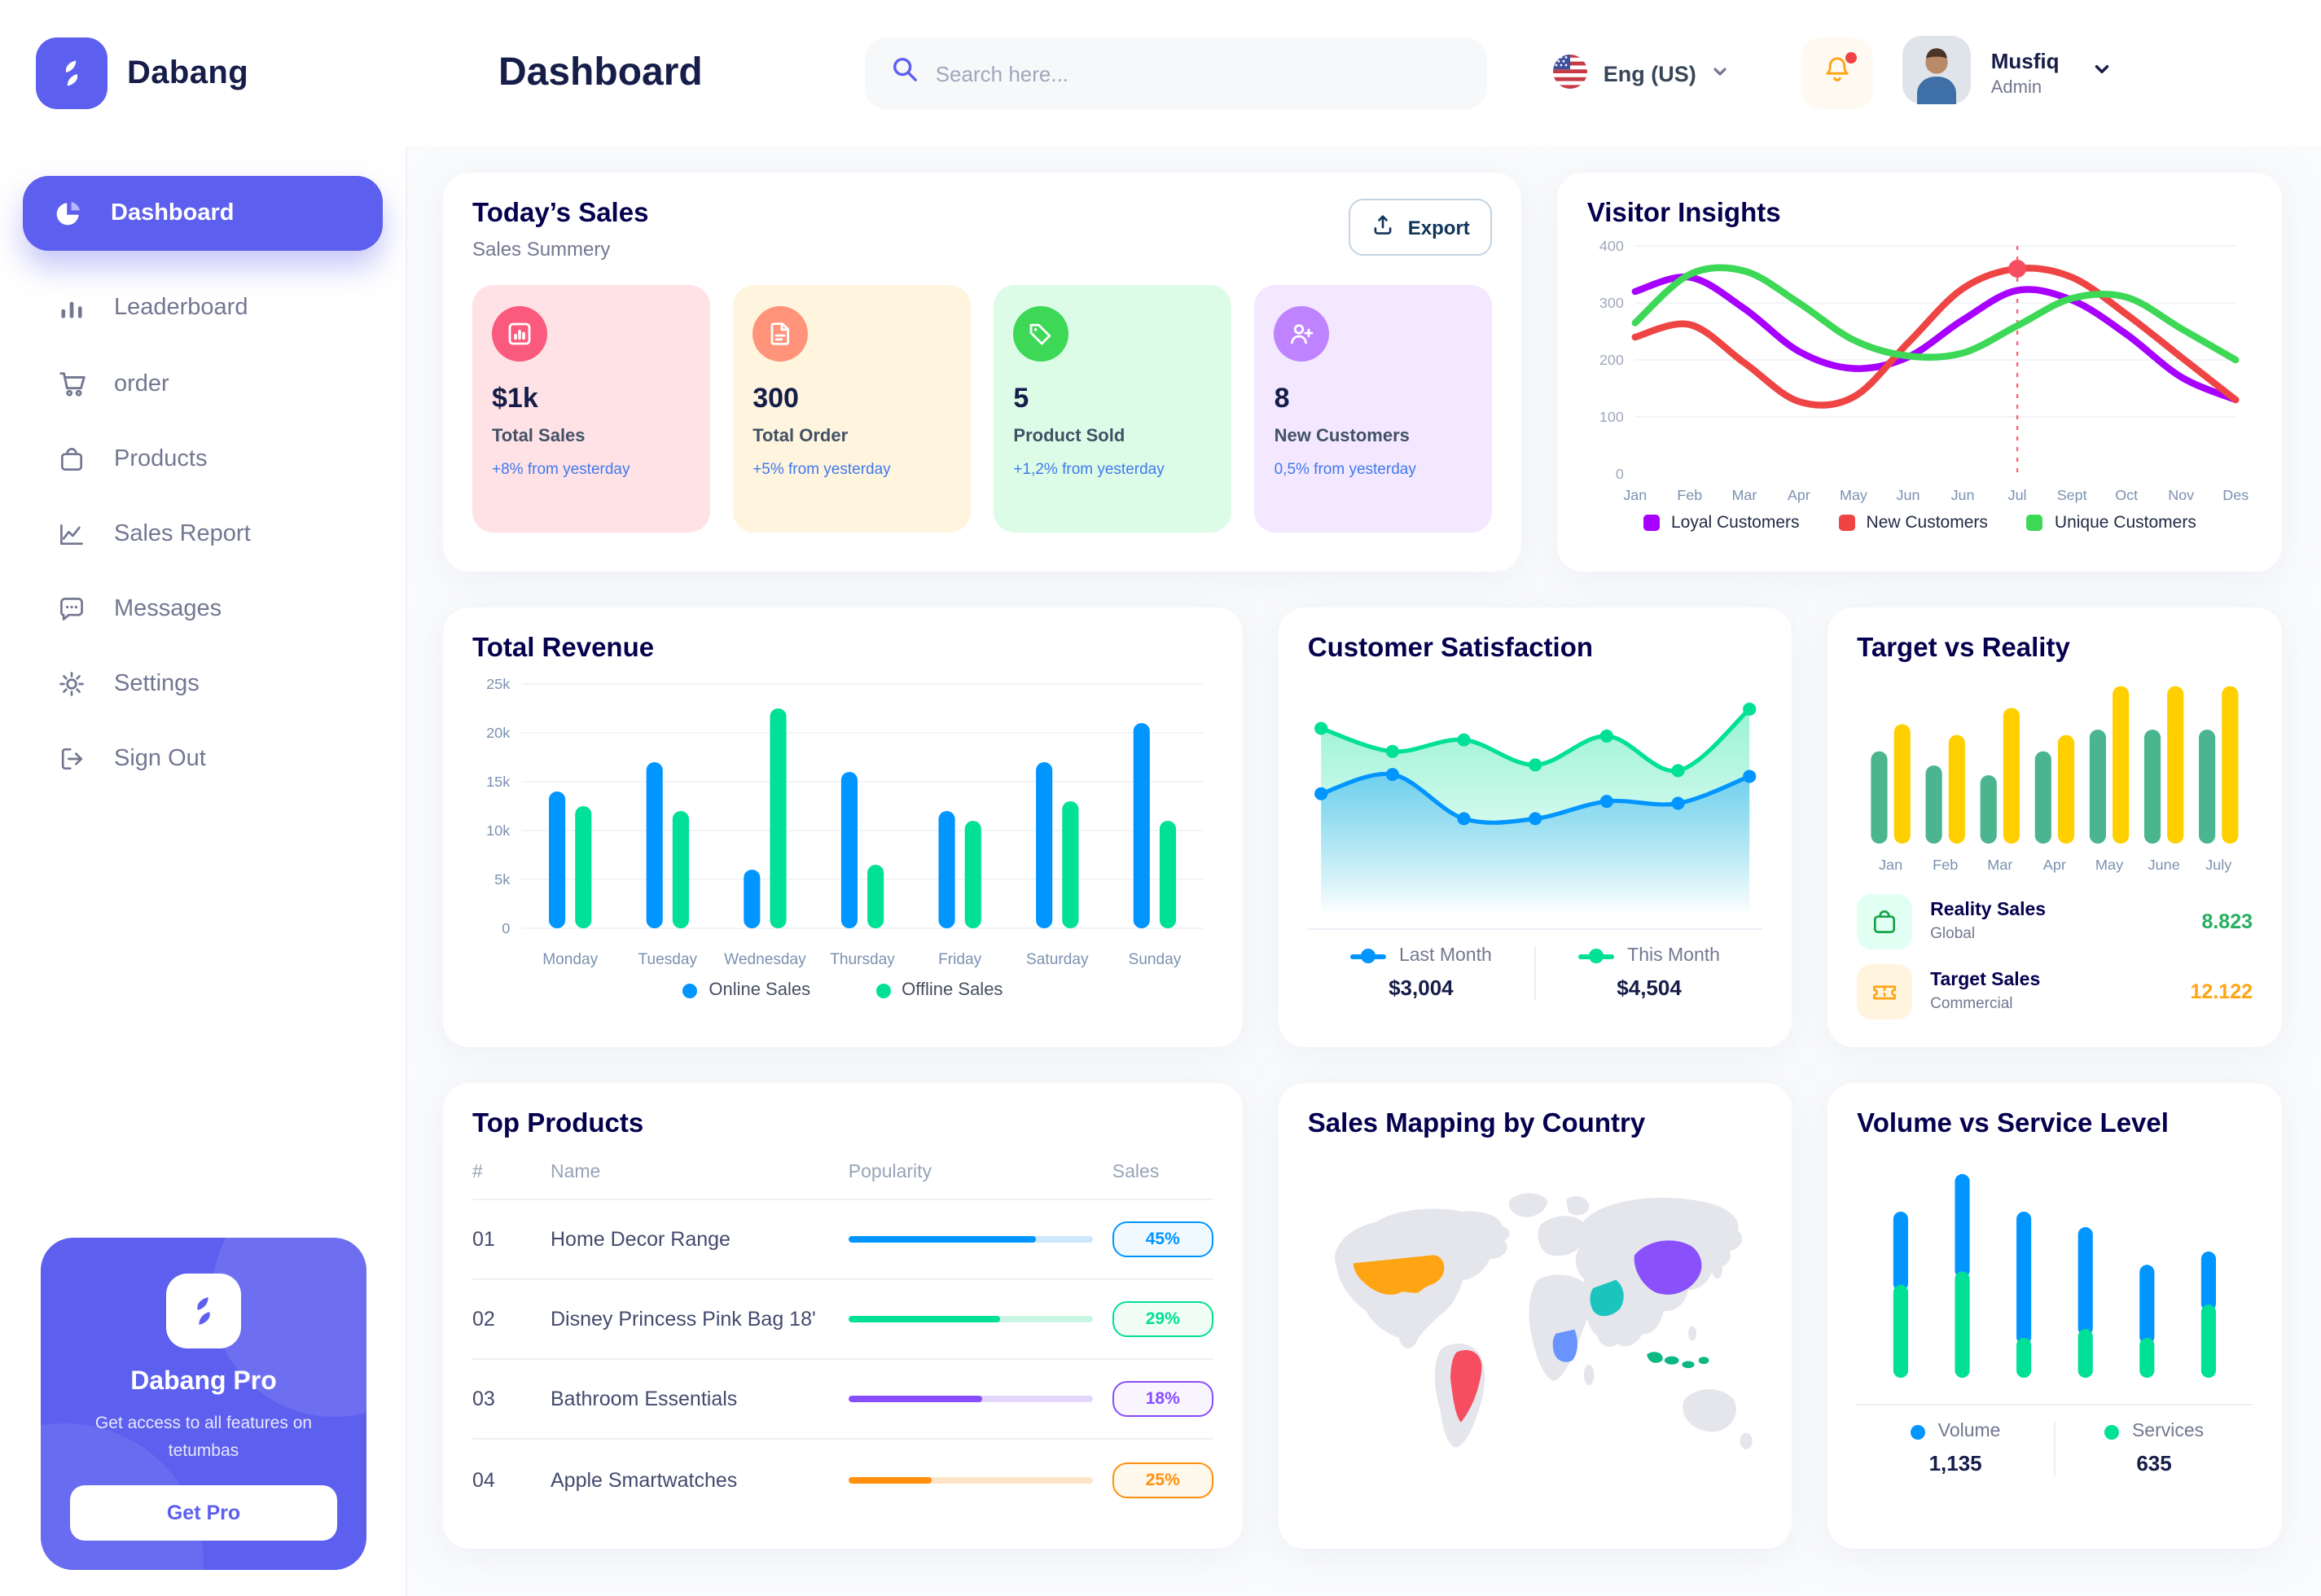 The image size is (2321, 1596). Describe the element at coordinates (852, 409) in the screenshot. I see `sales-stat-card: 300 Total Order +5% from yesterday` at that location.